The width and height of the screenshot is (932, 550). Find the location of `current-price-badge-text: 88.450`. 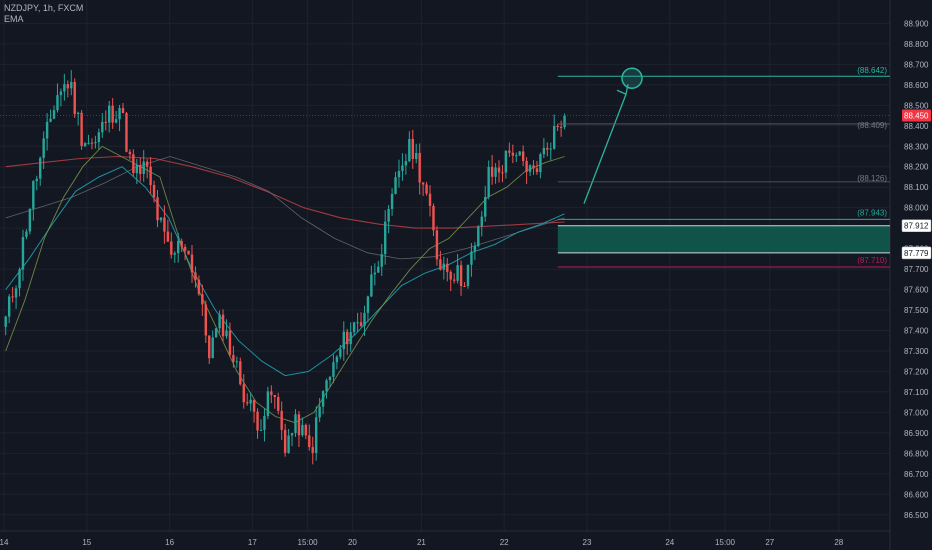

current-price-badge-text: 88.450 is located at coordinates (916, 116).